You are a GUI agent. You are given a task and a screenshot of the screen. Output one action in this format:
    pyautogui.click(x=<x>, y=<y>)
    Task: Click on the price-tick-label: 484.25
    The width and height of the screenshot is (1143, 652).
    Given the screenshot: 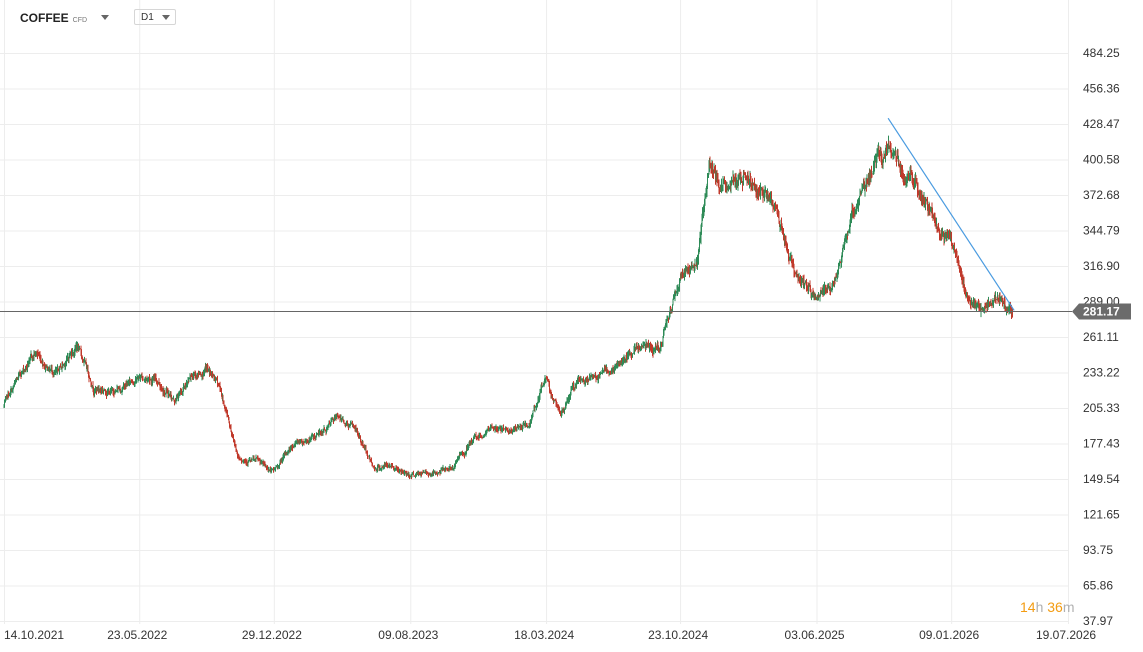 What is the action you would take?
    pyautogui.click(x=1101, y=53)
    